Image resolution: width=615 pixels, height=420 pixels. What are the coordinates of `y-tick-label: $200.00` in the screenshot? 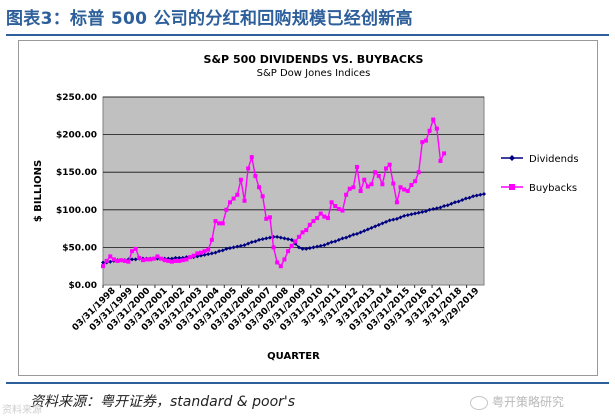 It's located at (76, 136).